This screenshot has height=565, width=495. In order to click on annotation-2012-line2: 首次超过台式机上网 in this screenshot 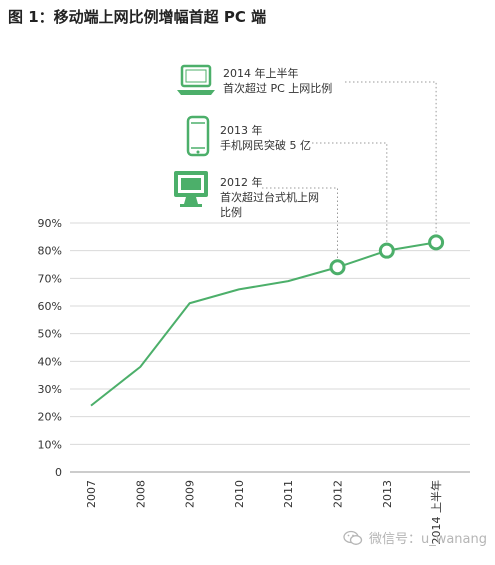, I will do `click(269, 197)`.